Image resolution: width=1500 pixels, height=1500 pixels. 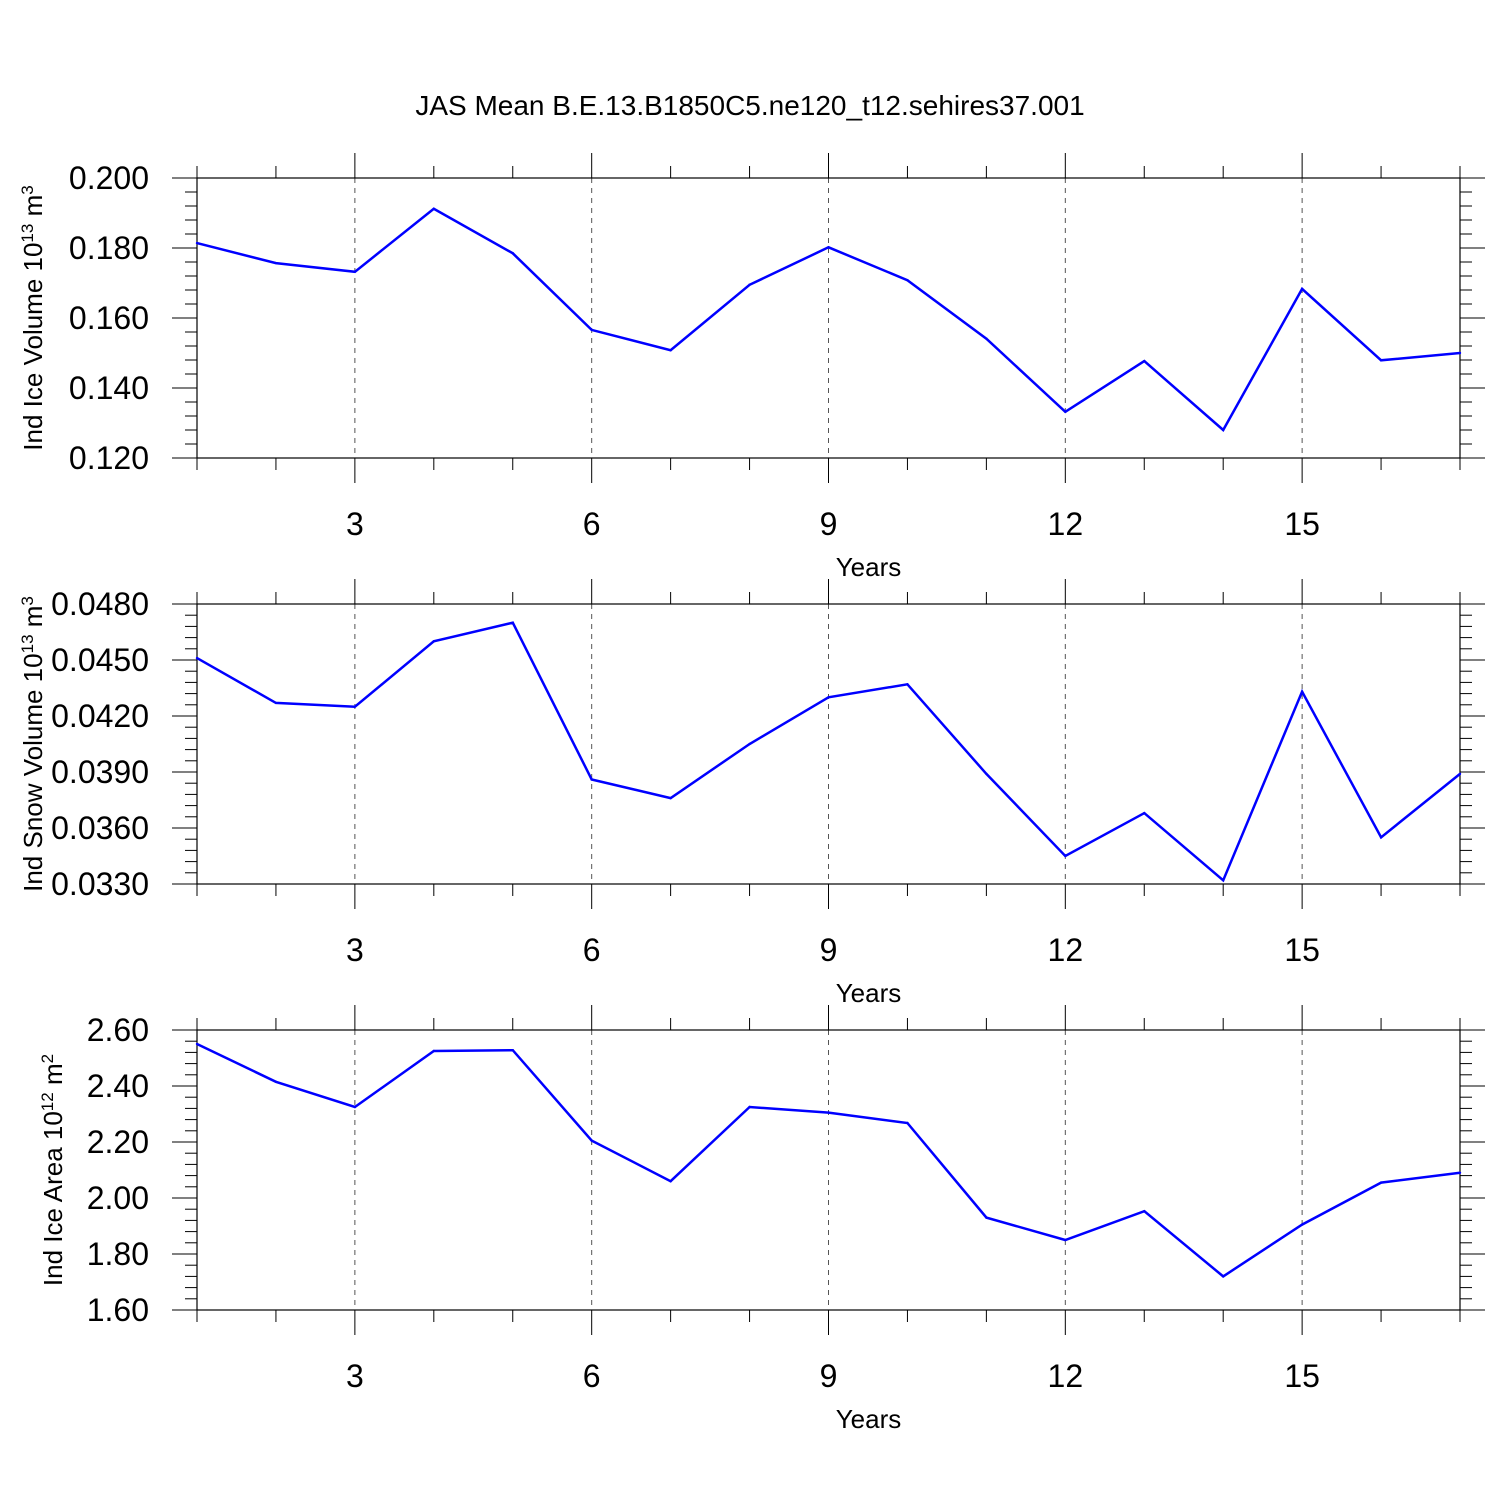 I want to click on y-tick-label: 0.0390, so click(x=100, y=772).